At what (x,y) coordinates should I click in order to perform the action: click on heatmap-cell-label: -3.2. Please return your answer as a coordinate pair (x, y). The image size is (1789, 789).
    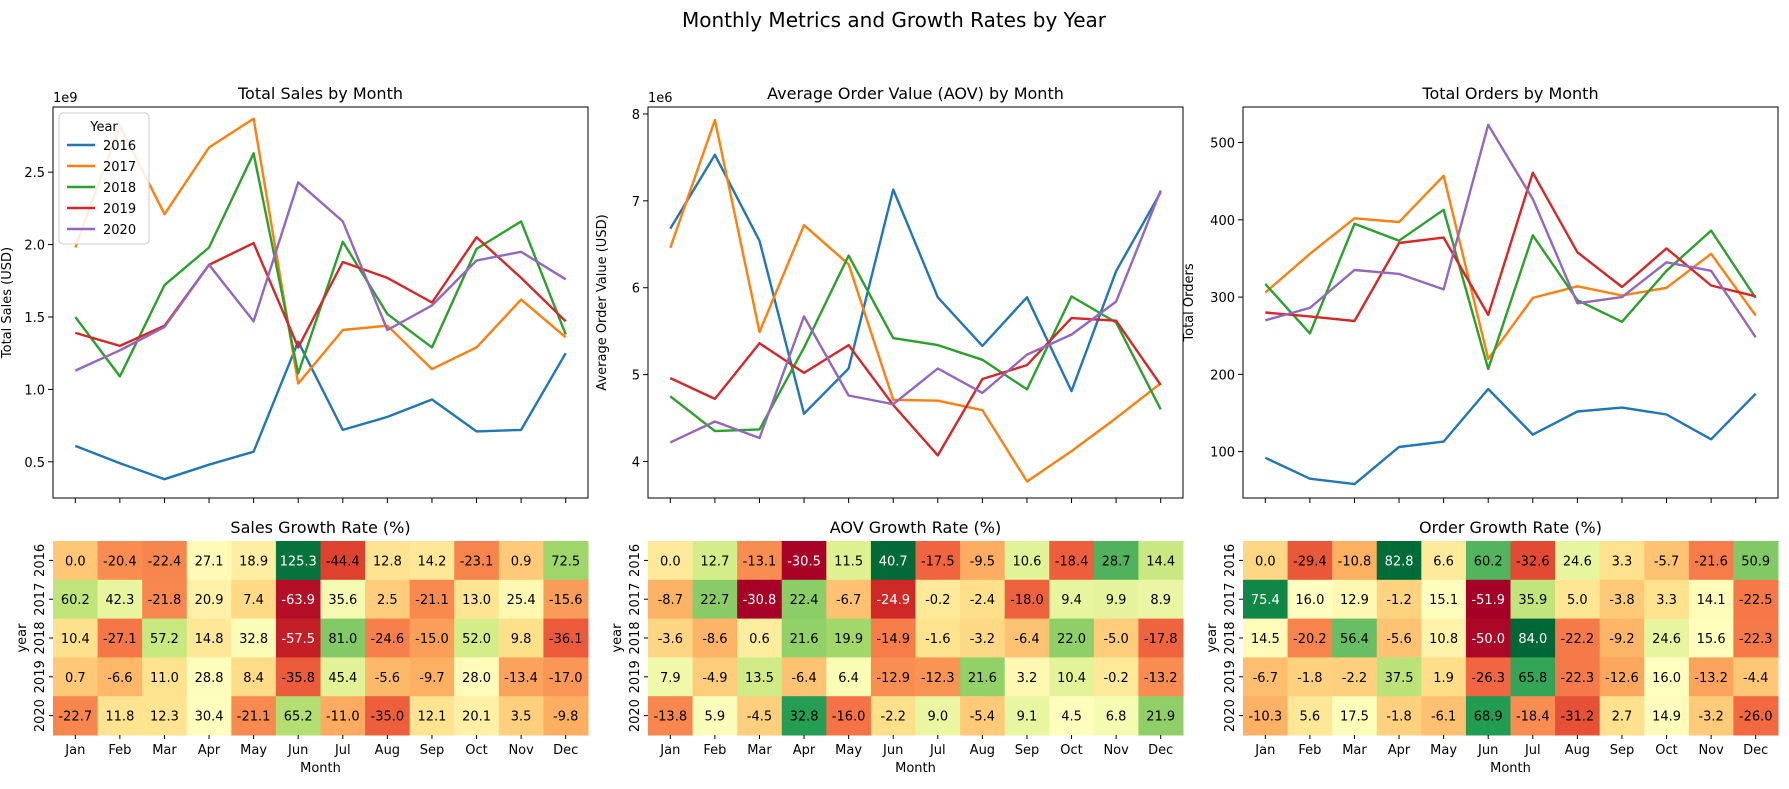
    Looking at the image, I should click on (982, 639).